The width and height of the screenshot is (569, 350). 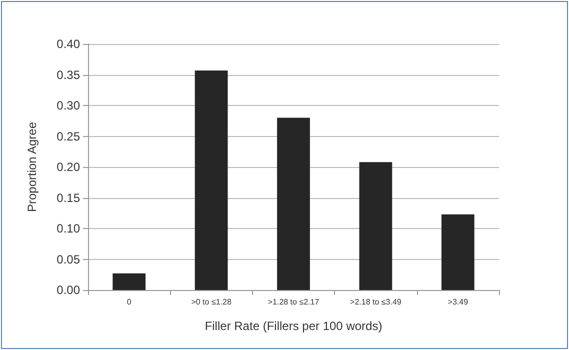 I want to click on y-tick-label: 0.30, so click(x=68, y=105).